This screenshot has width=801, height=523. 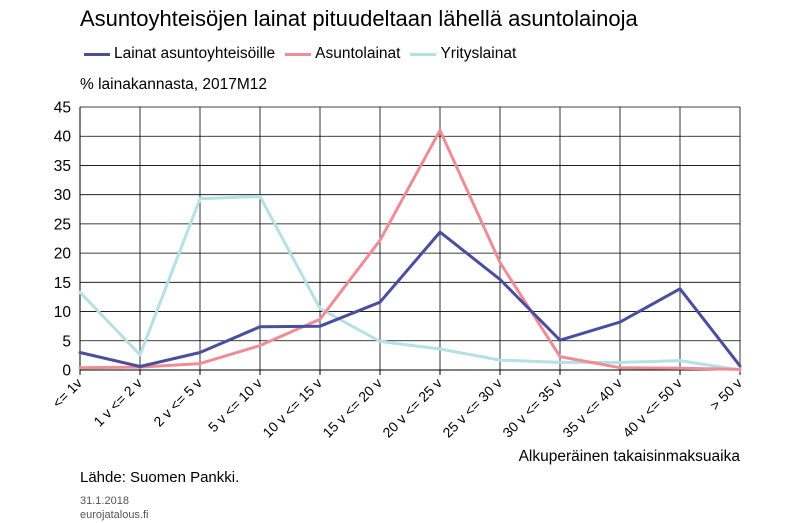 I want to click on x-tick-label-10: 40 v <= 50 v, so click(x=652, y=408).